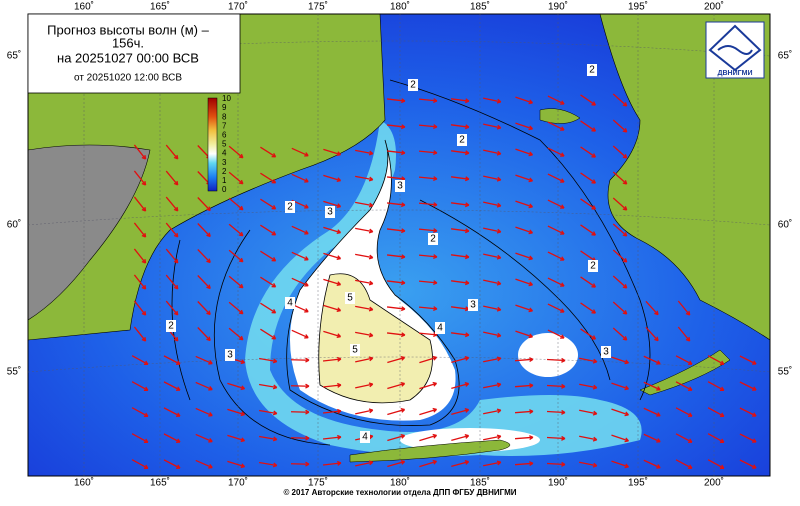 Image resolution: width=800 pixels, height=506 pixels. Describe the element at coordinates (14, 225) in the screenshot. I see `latitude-label: 60˚` at that location.